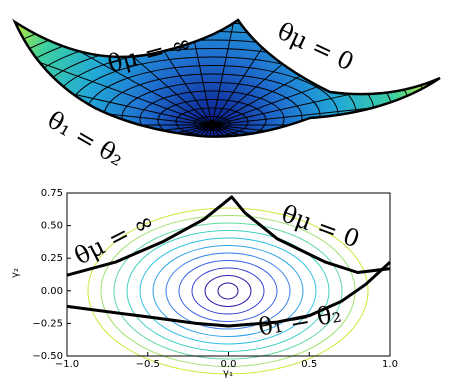 The width and height of the screenshot is (450, 381). Describe the element at coordinates (52, 226) in the screenshot. I see `y-tick-label: 0.50` at that location.